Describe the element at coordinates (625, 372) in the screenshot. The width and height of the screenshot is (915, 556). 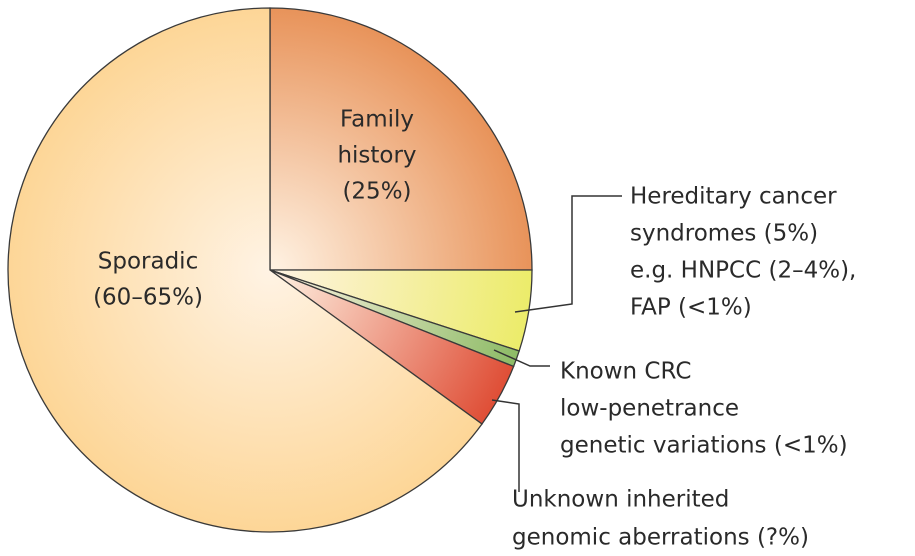
I see `slice-label: Known CRC` at that location.